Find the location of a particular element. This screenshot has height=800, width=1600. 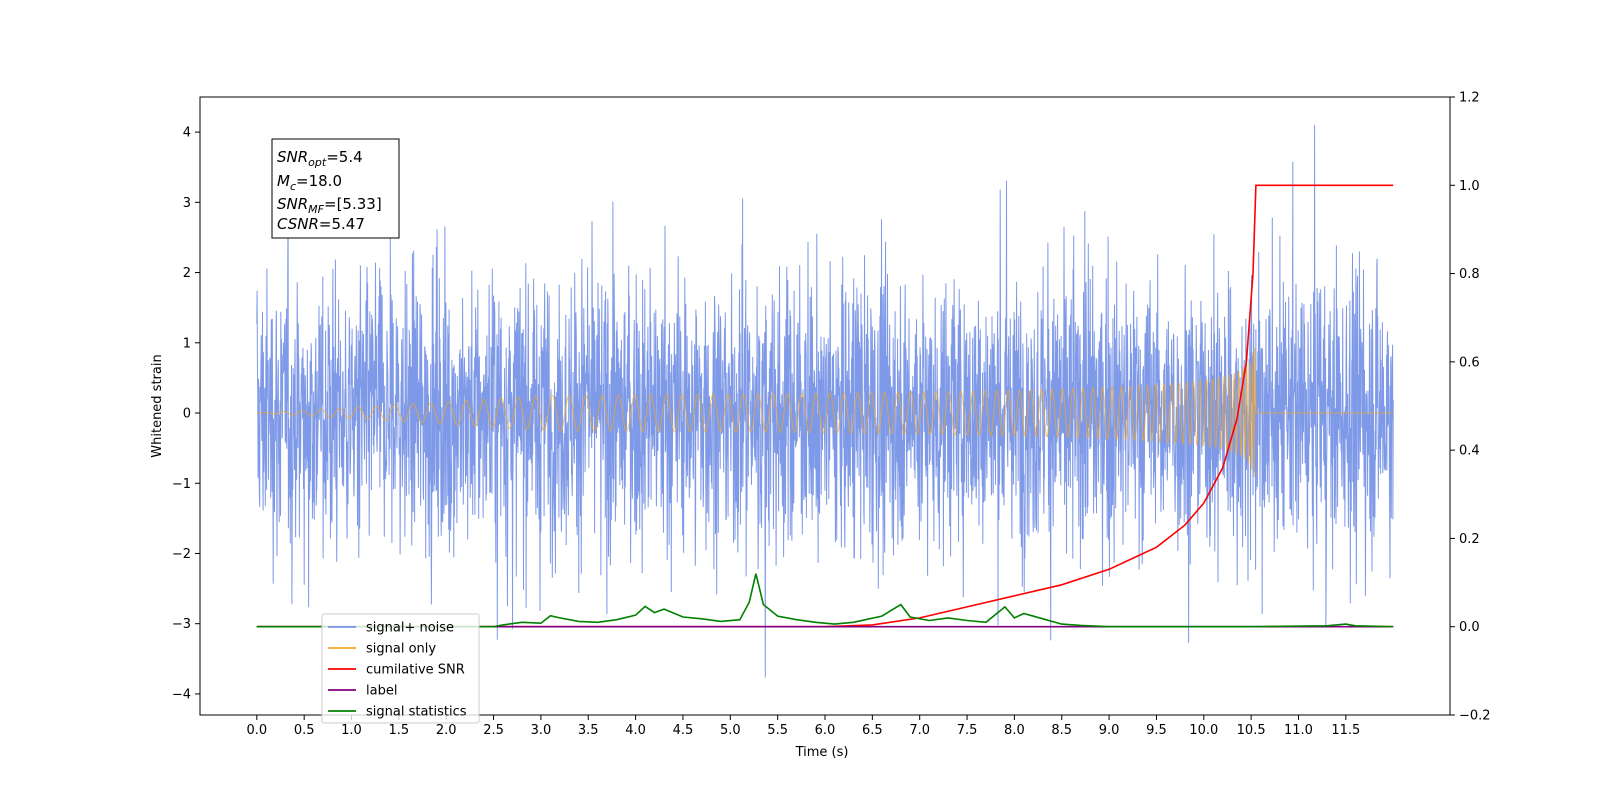

x-tick-label: 6.0 is located at coordinates (825, 730).